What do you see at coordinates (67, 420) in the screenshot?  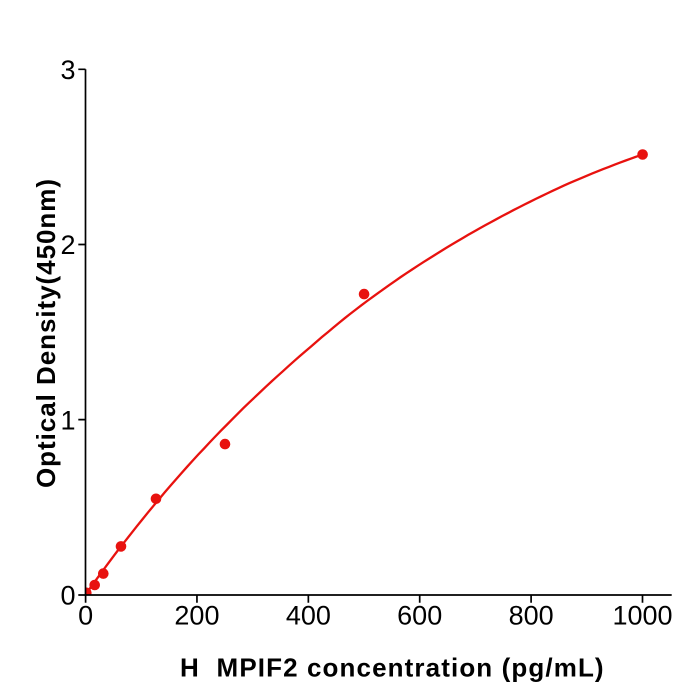 I see `svg-text: 1` at bounding box center [67, 420].